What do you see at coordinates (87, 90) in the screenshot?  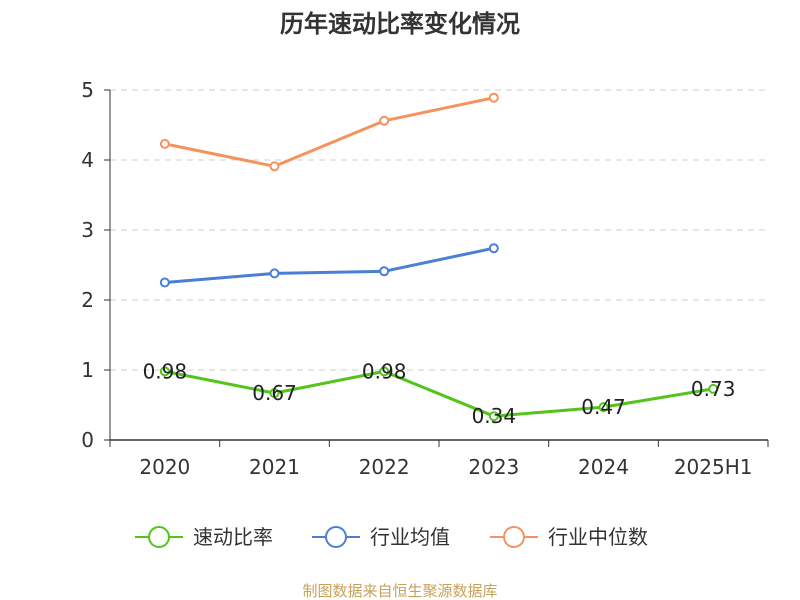 I see `y-tick-label: 5` at bounding box center [87, 90].